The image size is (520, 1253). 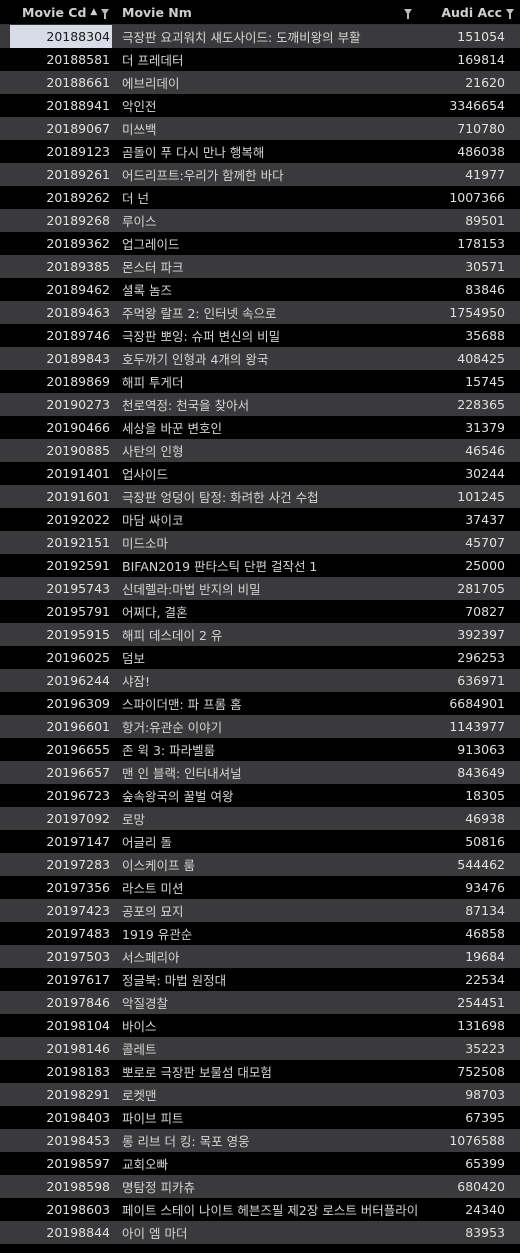 I want to click on cell-movie-nm: 호두까기 인형과 4개의 왕국, so click(x=195, y=359).